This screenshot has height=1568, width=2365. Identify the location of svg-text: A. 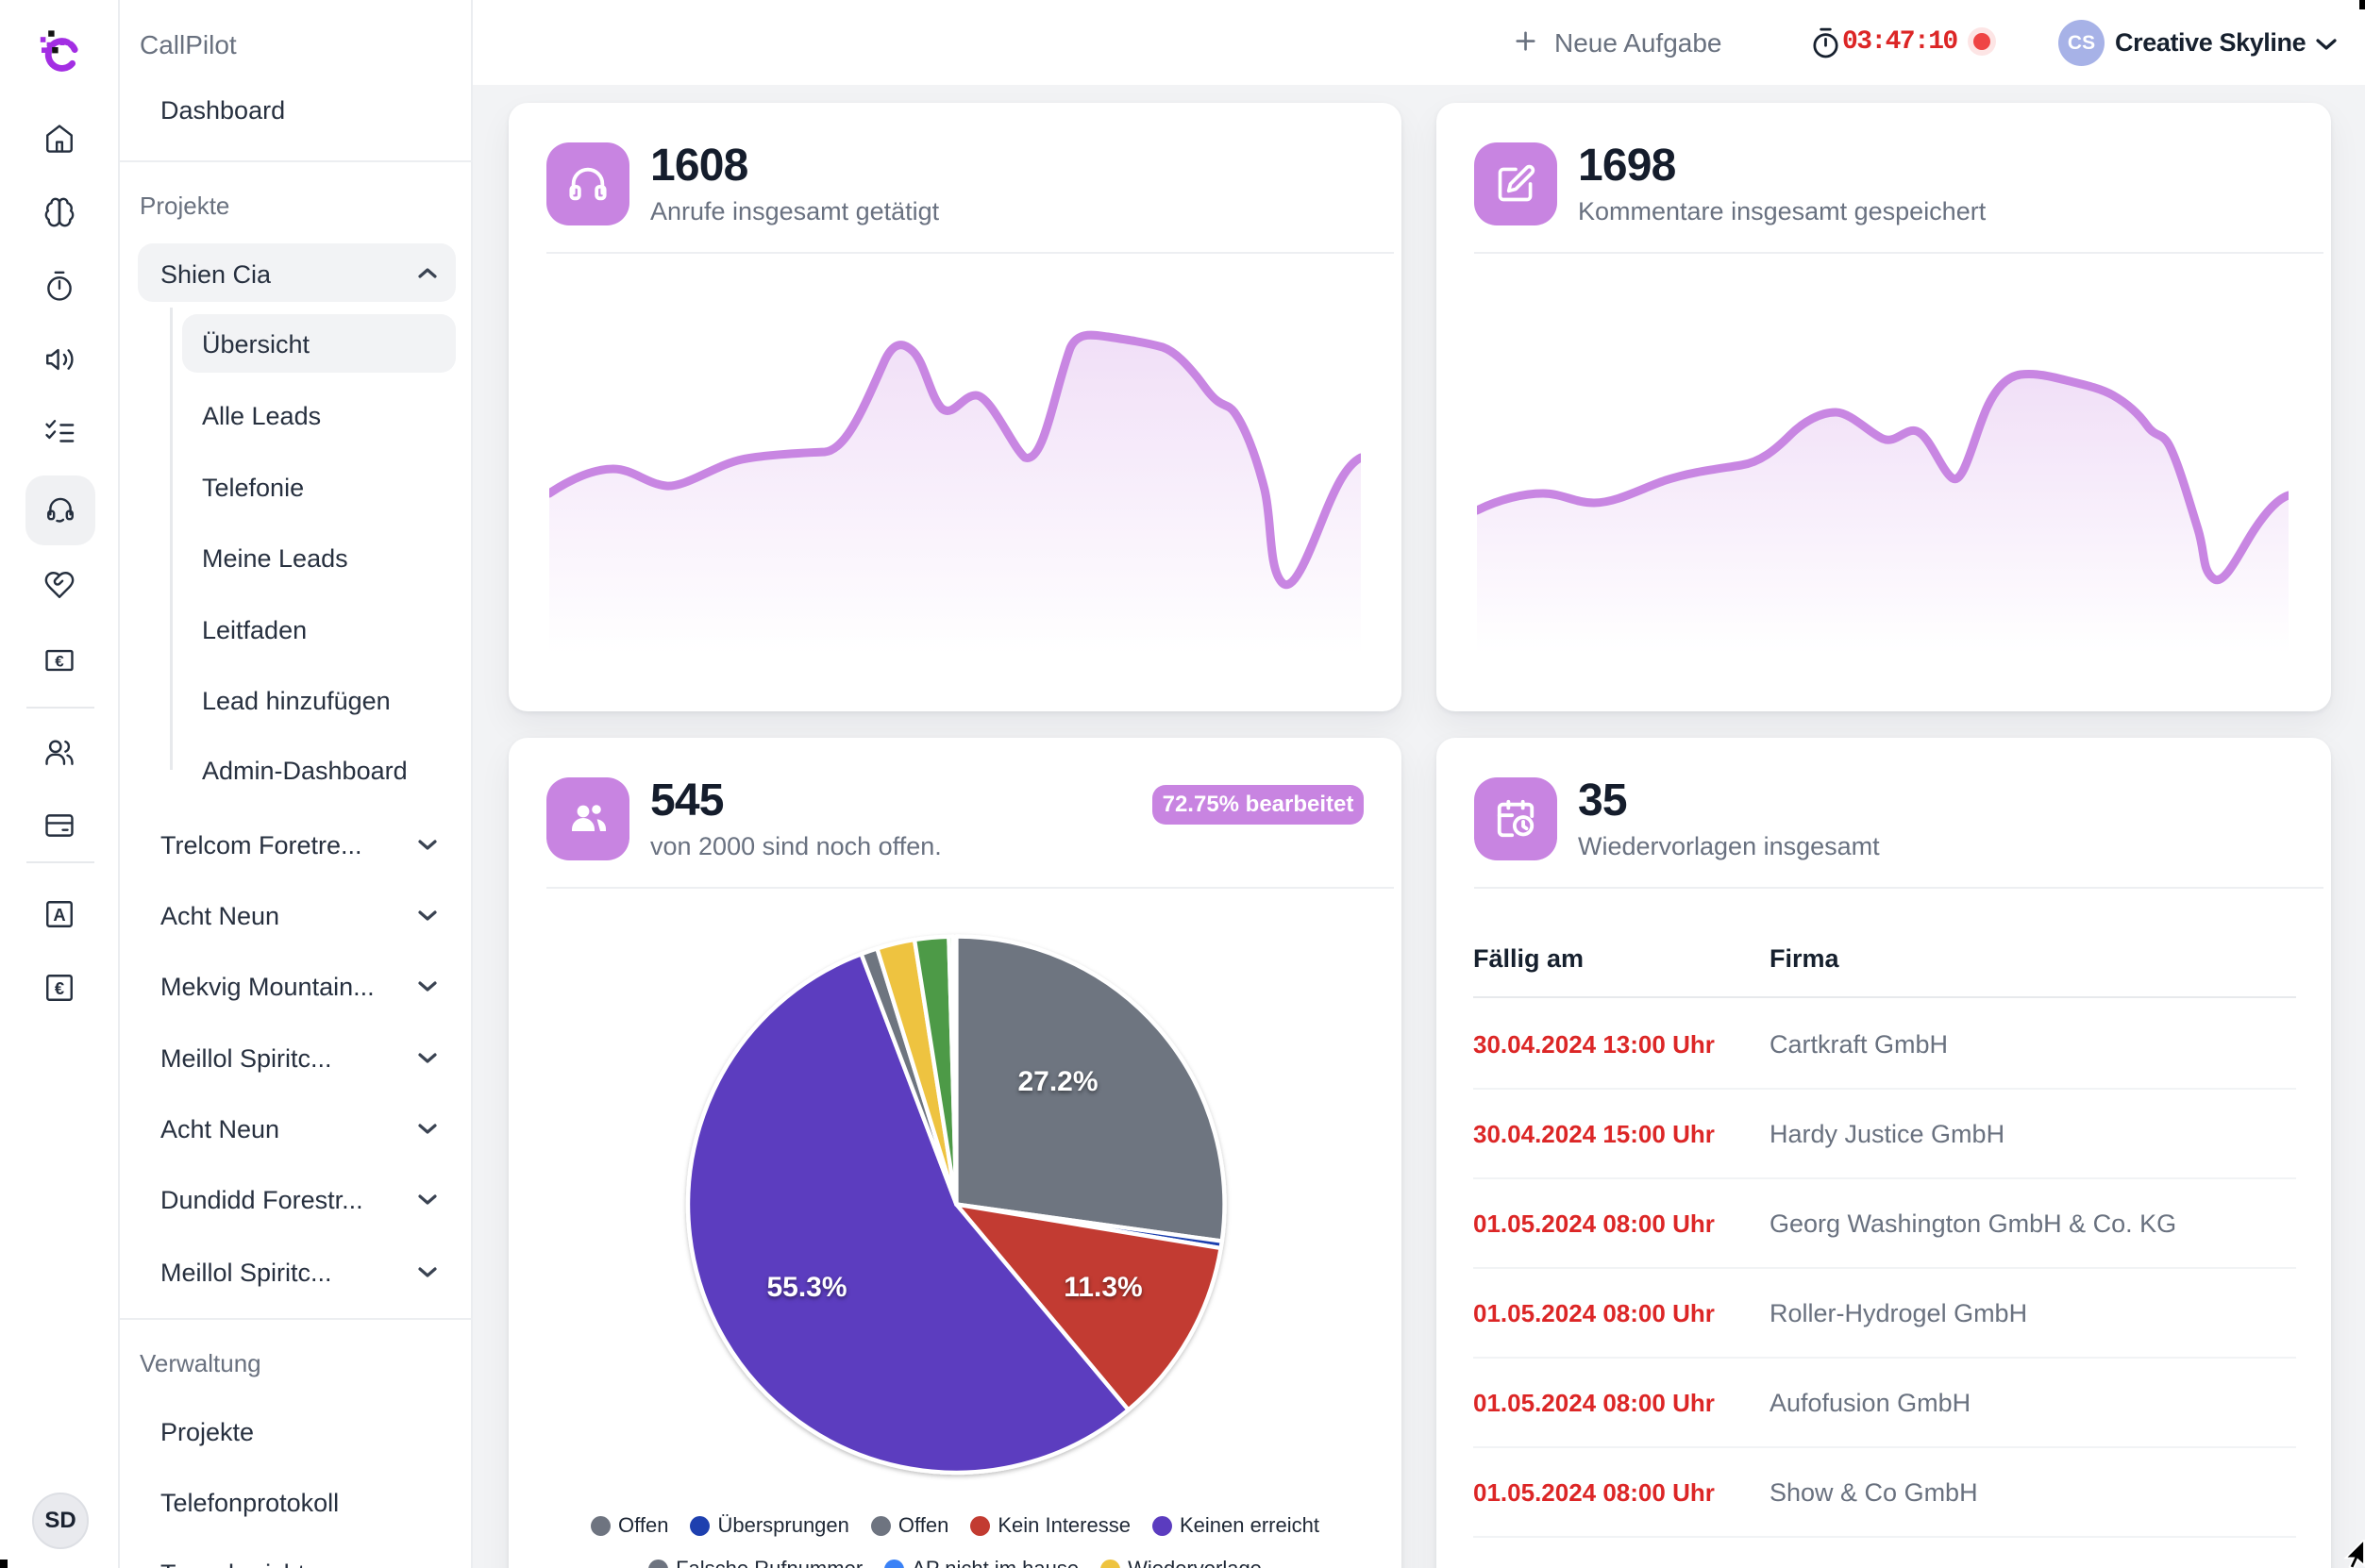
(59, 915).